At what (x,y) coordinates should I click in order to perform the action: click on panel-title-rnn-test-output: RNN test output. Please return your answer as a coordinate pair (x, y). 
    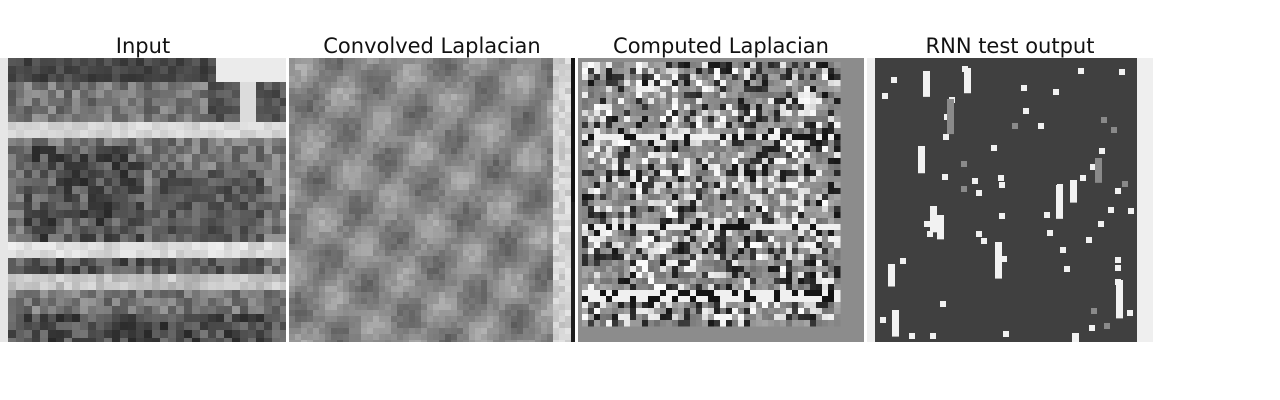
    Looking at the image, I should click on (1010, 46).